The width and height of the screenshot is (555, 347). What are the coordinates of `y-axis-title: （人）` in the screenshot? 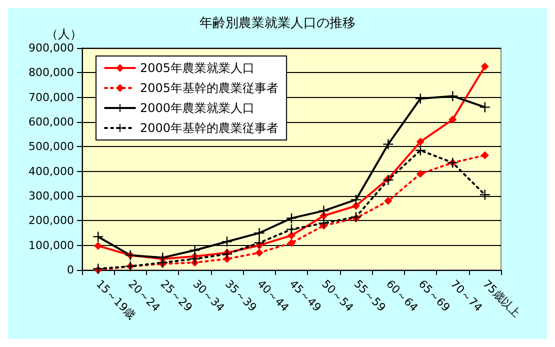 It's located at (64, 34).